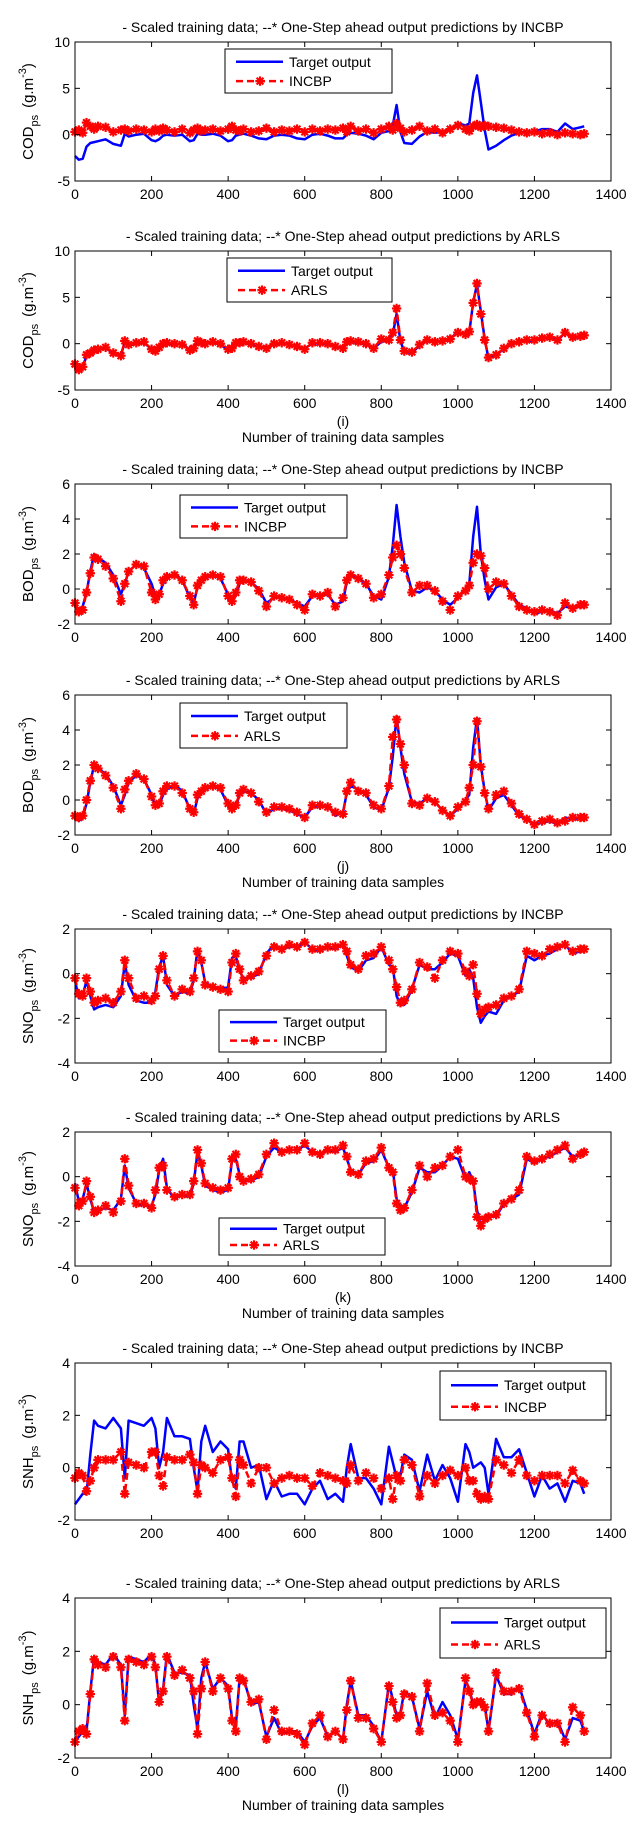  I want to click on series-group, so click(329, 981).